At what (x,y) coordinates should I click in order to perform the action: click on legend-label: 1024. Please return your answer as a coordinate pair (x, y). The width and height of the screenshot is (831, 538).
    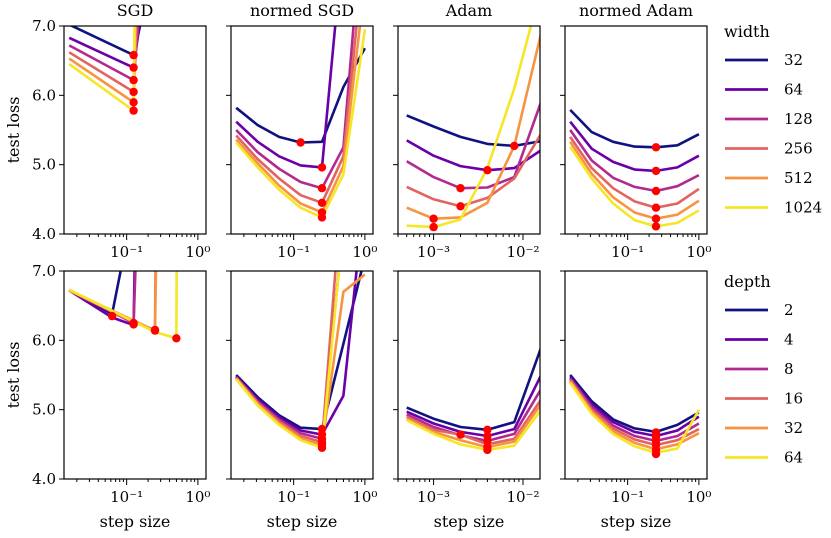
    Looking at the image, I should click on (803, 208).